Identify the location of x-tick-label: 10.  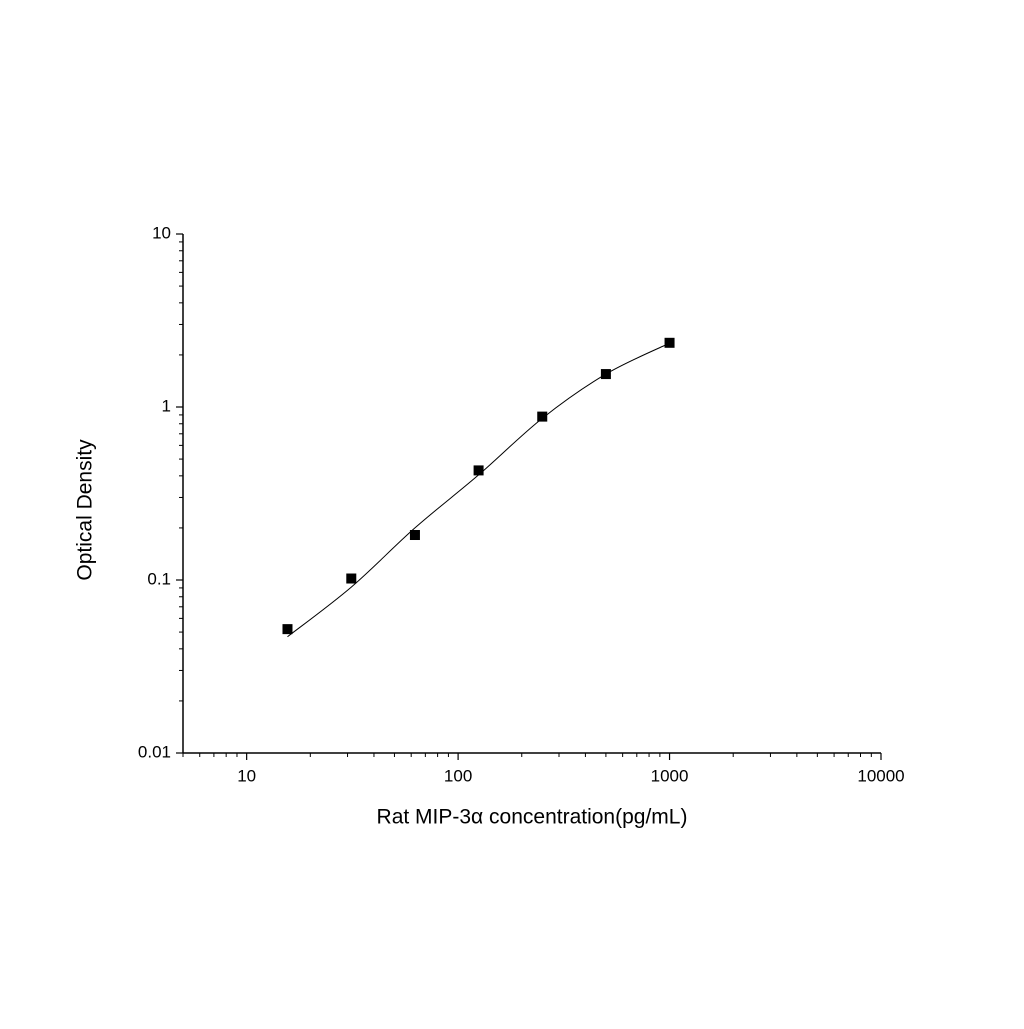
(246, 775).